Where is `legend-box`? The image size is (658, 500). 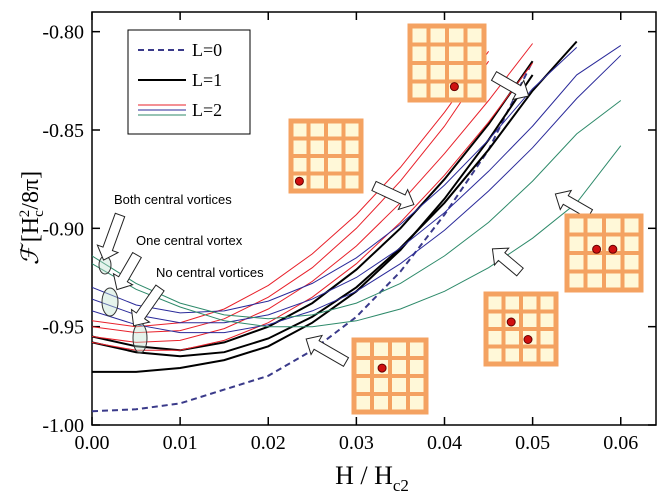 legend-box is located at coordinates (189, 82).